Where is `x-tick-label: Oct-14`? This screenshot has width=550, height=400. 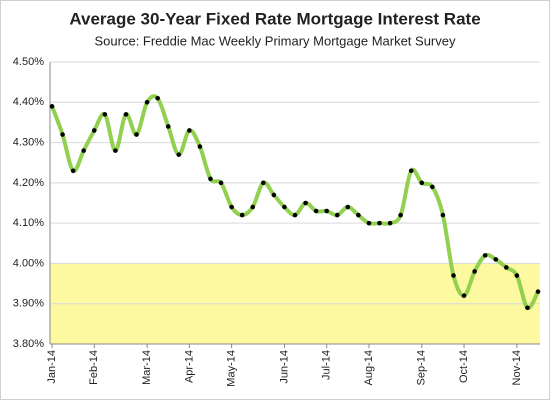 x-tick-label: Oct-14 is located at coordinates (464, 366).